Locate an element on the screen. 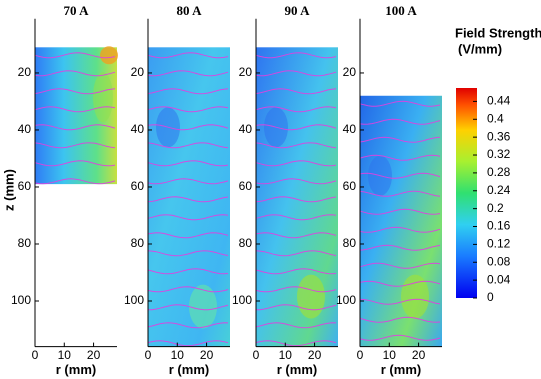 This screenshot has width=541, height=379. colorbar-tick-label: 0.12 is located at coordinates (499, 244).